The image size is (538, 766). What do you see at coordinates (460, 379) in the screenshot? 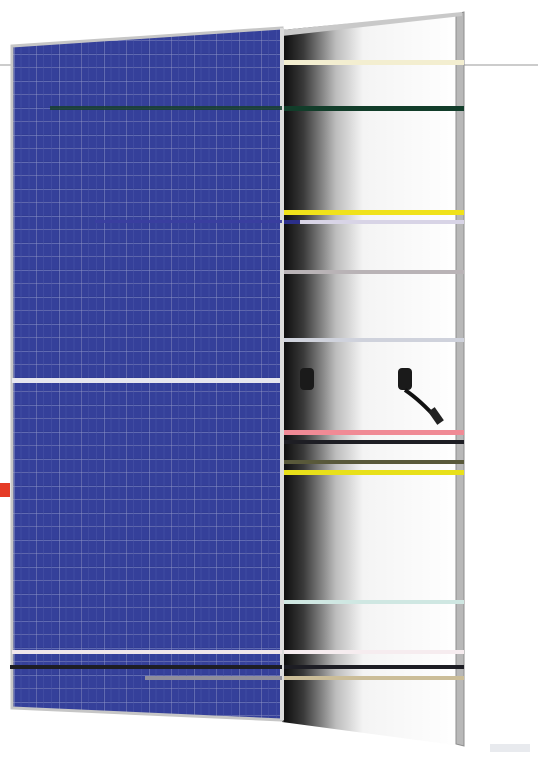
I see `panel-frame-right` at bounding box center [460, 379].